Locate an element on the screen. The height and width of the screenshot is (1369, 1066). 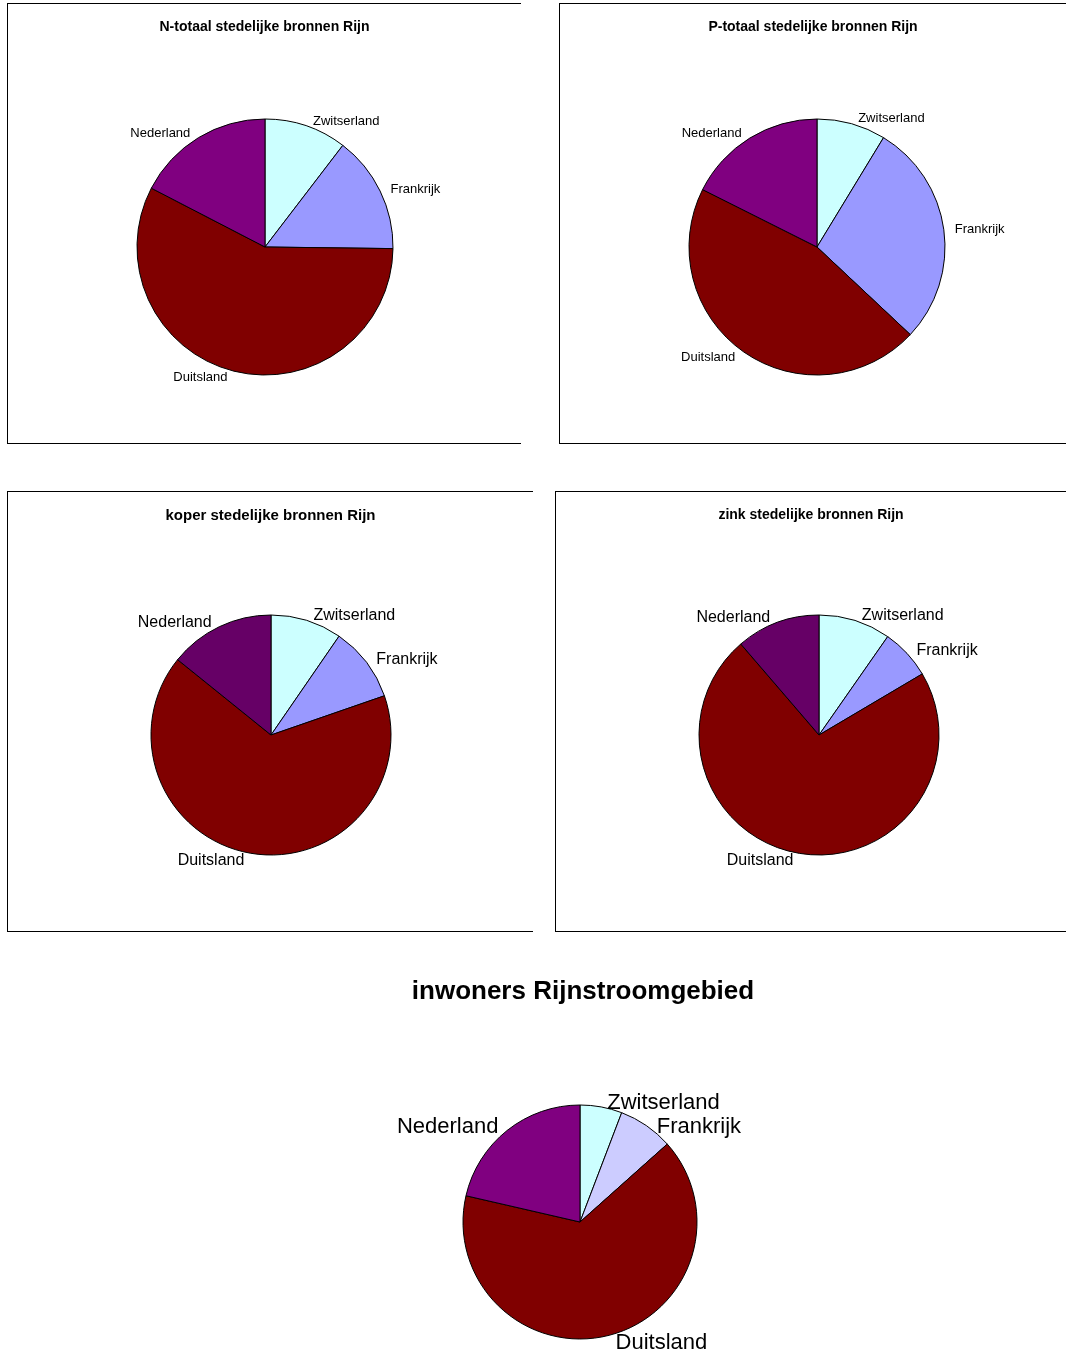
chart-title: P-totaal stedelijke bronnen Rijn is located at coordinates (813, 26).